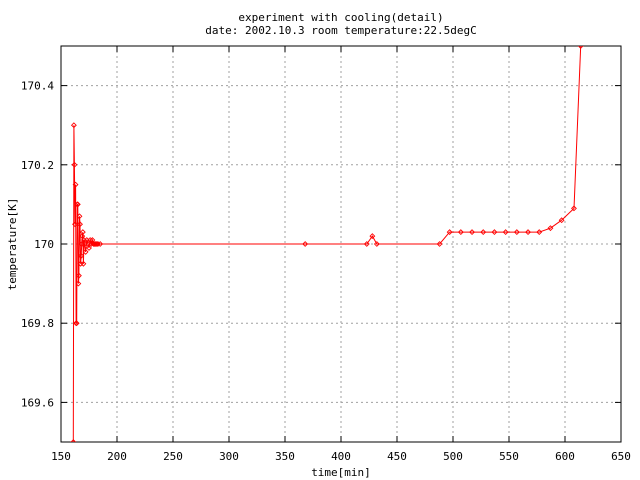 Image resolution: width=640 pixels, height=480 pixels. I want to click on y-tick-label: 169.6, so click(37, 402).